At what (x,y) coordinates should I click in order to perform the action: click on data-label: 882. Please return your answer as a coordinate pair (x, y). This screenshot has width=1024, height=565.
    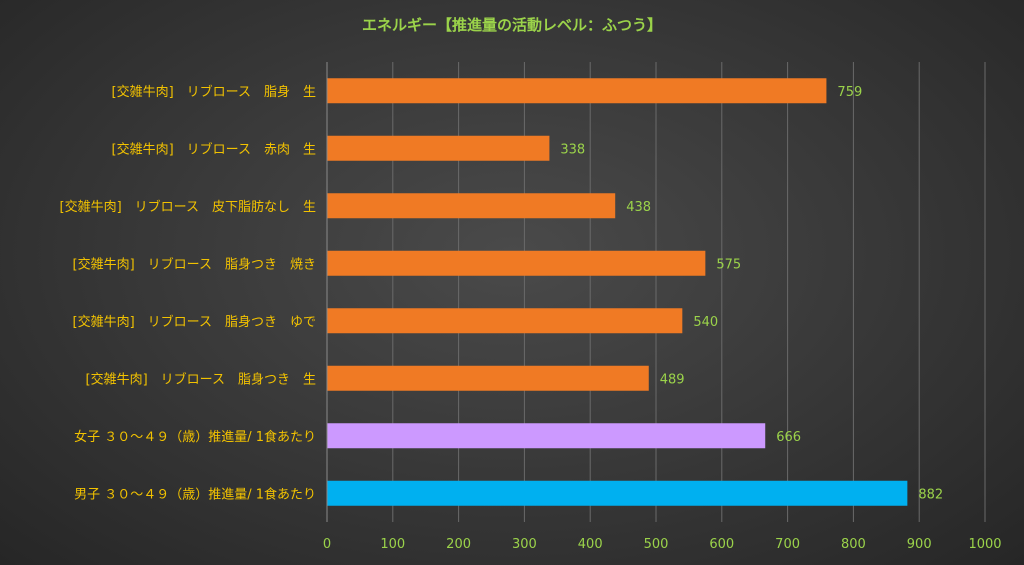
    Looking at the image, I should click on (930, 494).